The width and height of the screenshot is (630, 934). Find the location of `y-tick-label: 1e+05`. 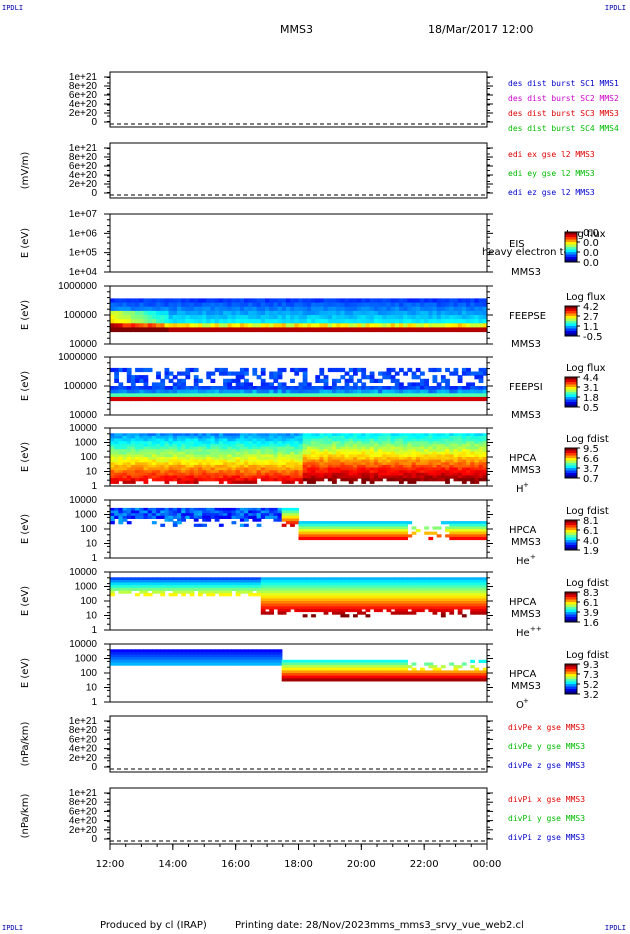

y-tick-label: 1e+05 is located at coordinates (83, 253).